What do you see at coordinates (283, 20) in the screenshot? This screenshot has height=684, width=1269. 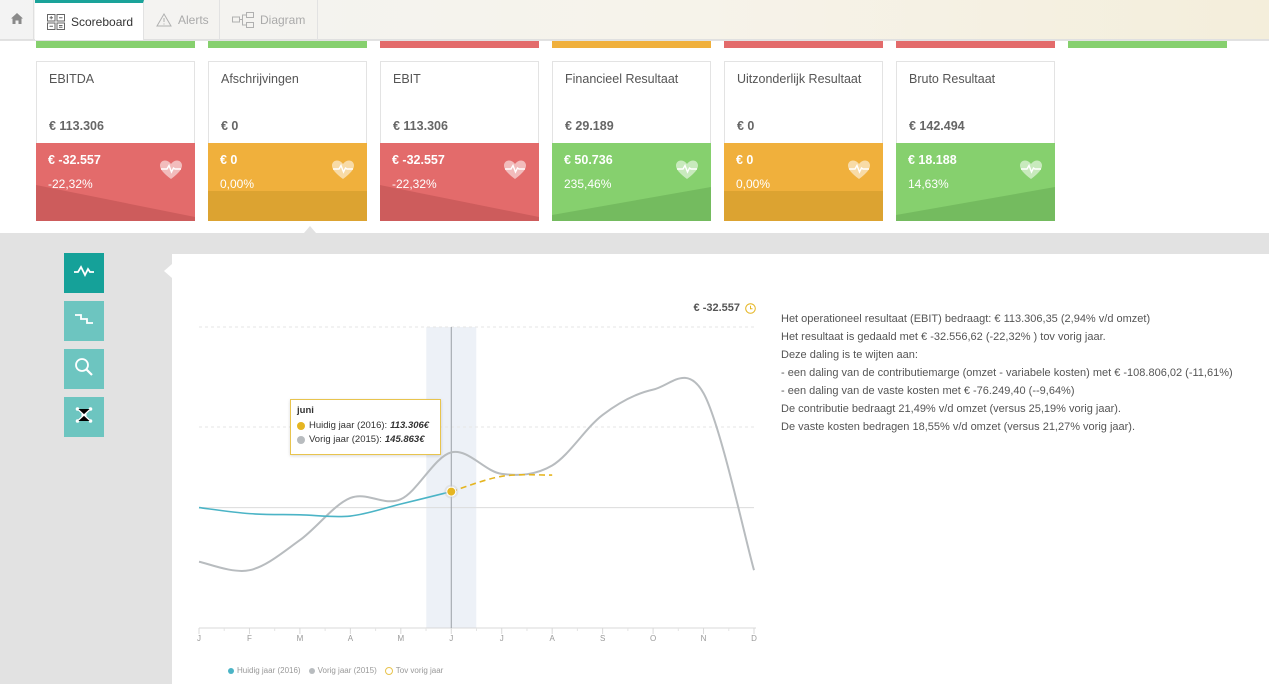 I see `tab-label: Diagram` at bounding box center [283, 20].